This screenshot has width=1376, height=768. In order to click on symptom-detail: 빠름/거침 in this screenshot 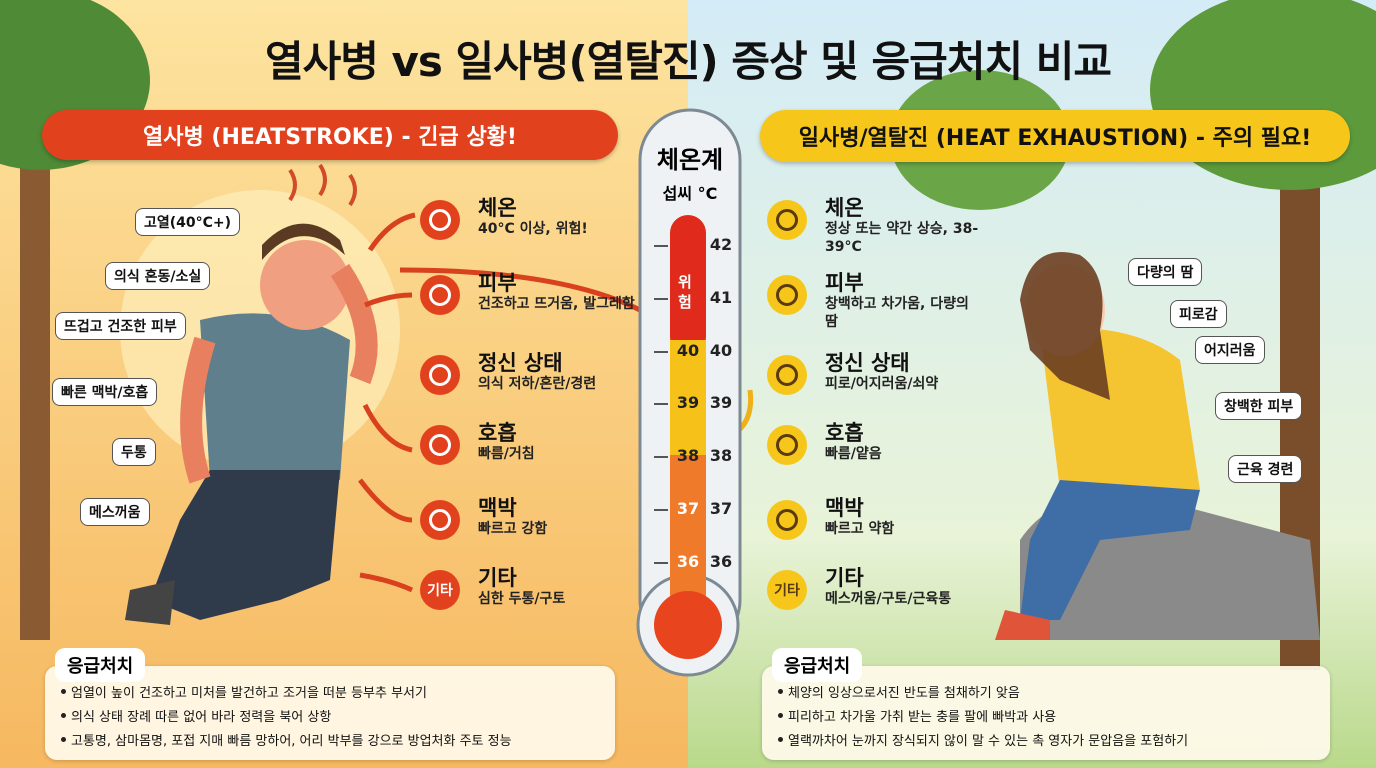, I will do `click(506, 454)`.